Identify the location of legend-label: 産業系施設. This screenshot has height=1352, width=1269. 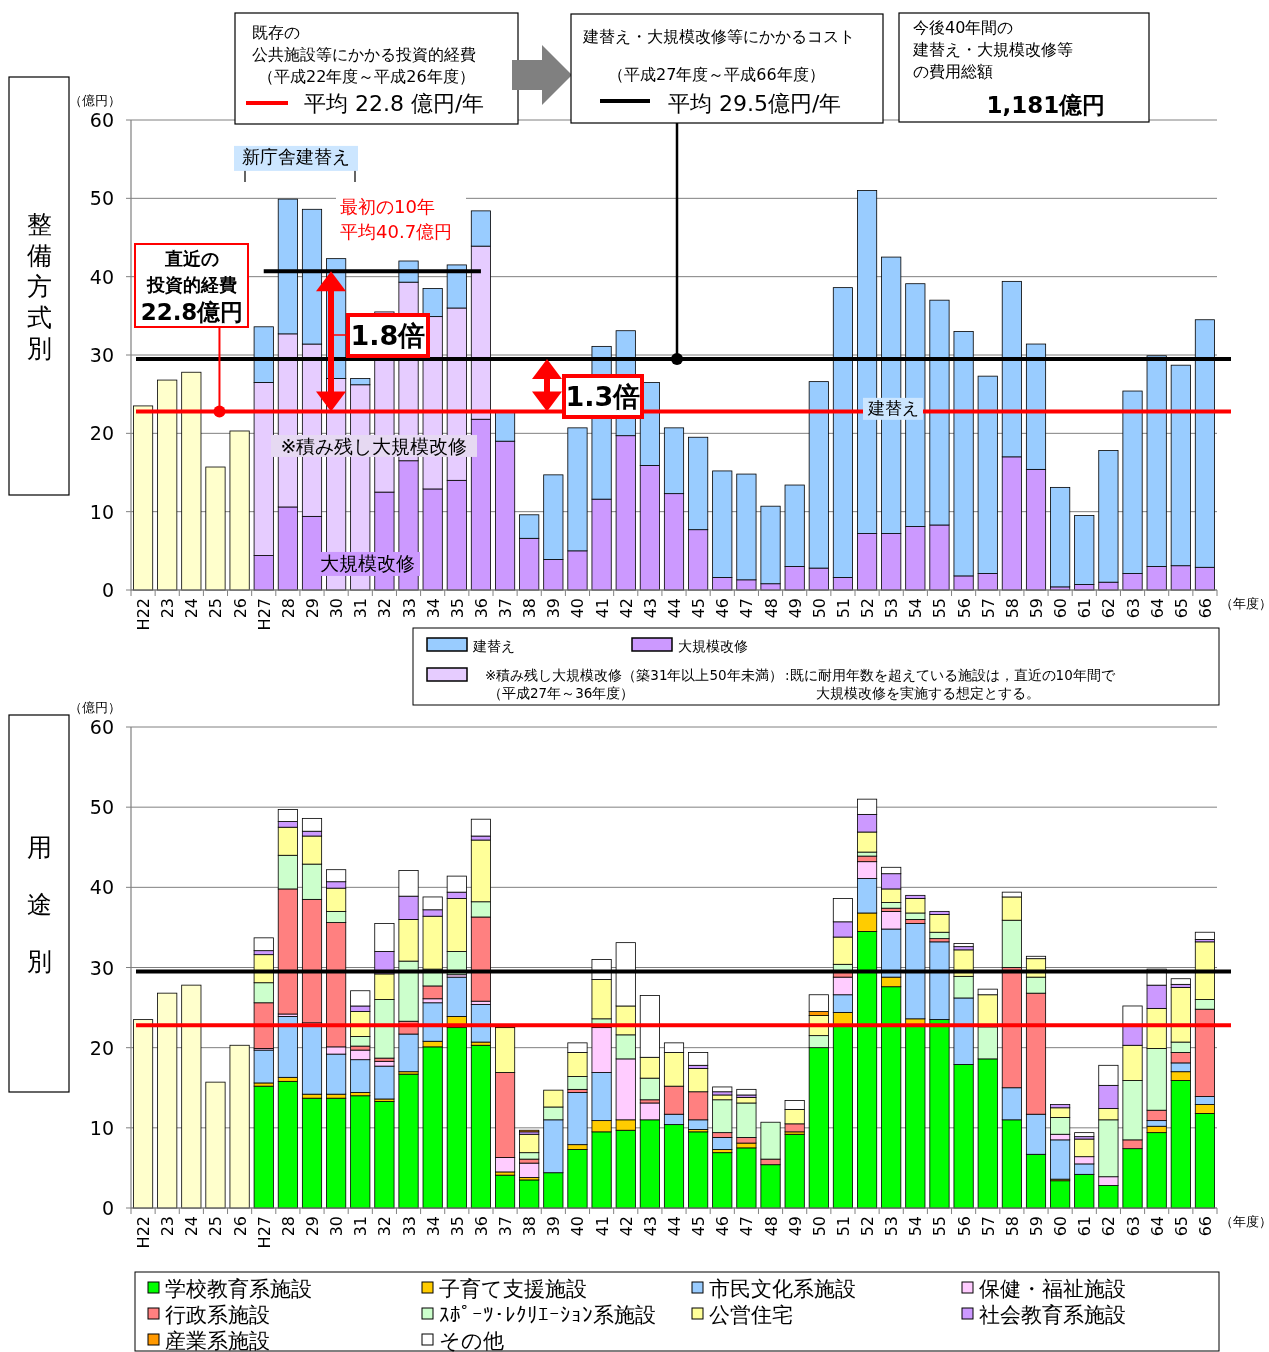
(217, 1340).